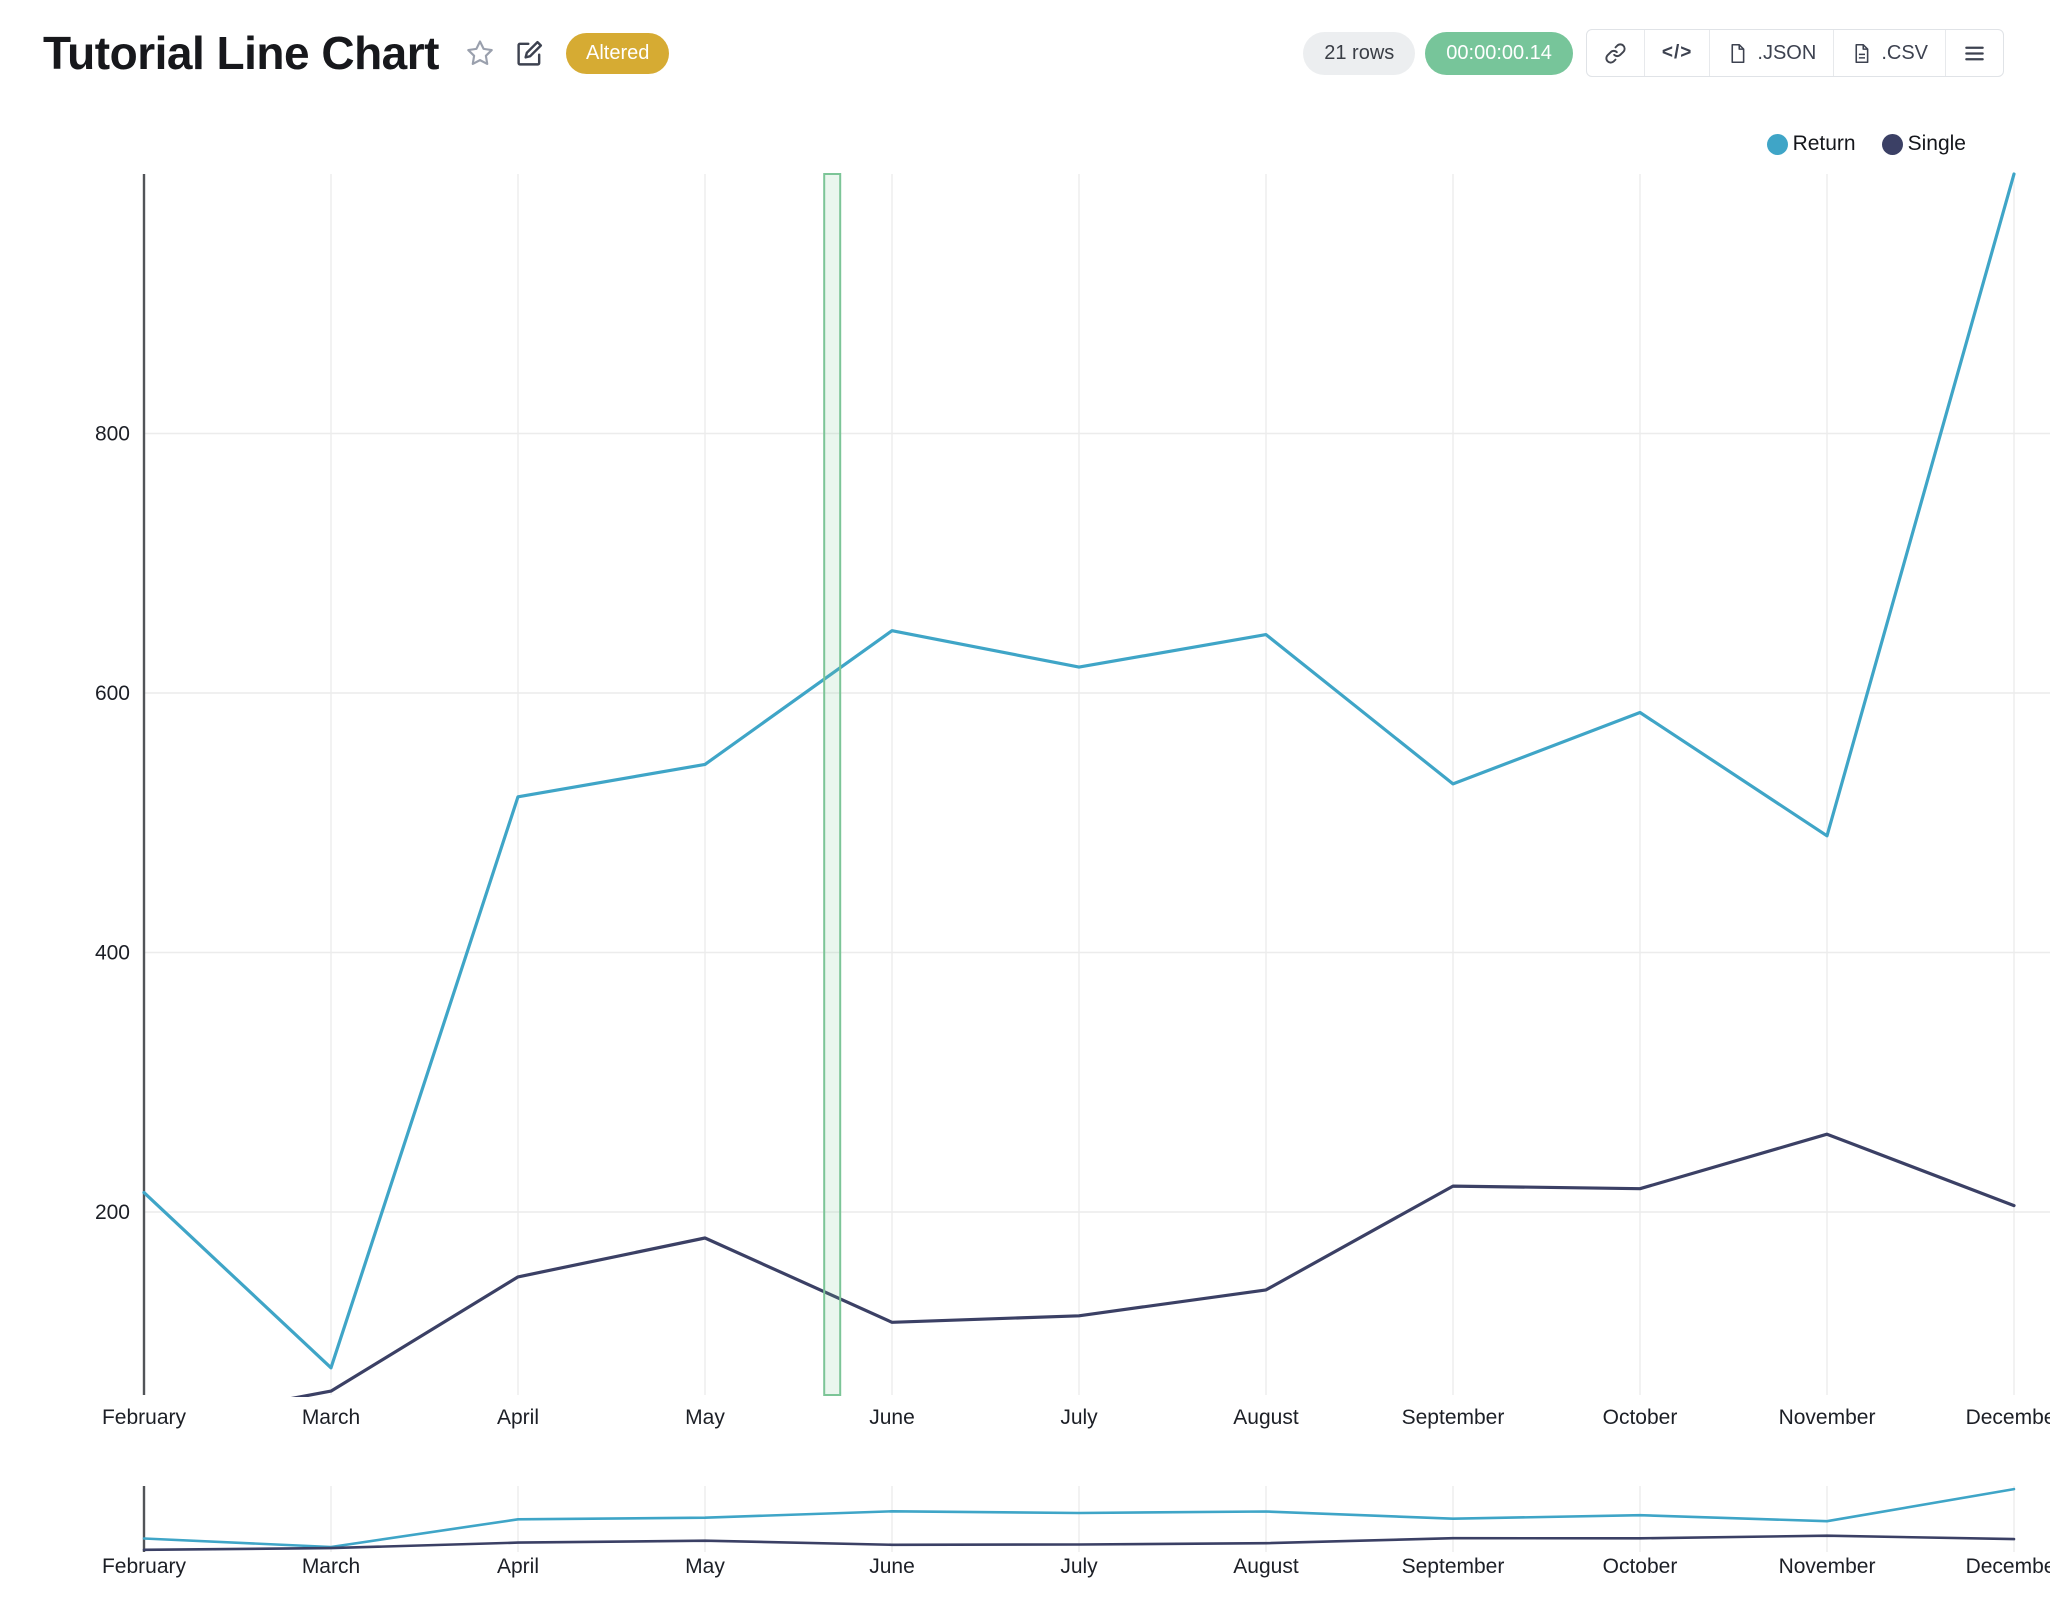 Image resolution: width=2050 pixels, height=1598 pixels. I want to click on favorite-star-button, so click(480, 53).